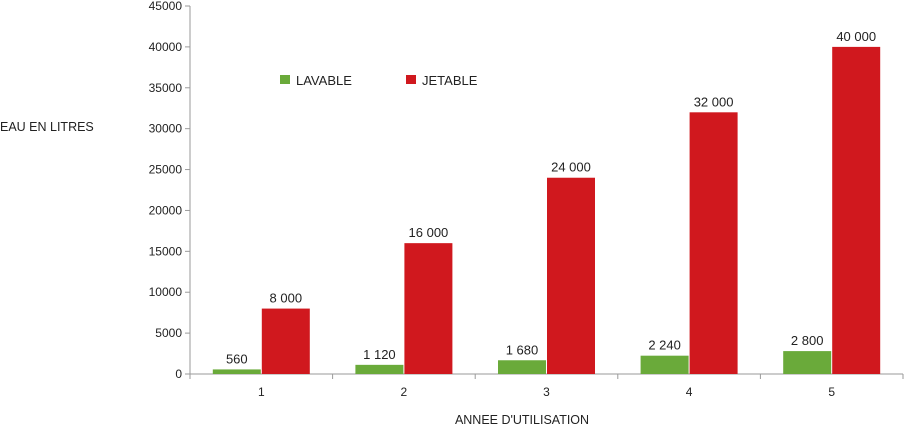  What do you see at coordinates (807, 340) in the screenshot?
I see `data-label-lavable-5: 2 800` at bounding box center [807, 340].